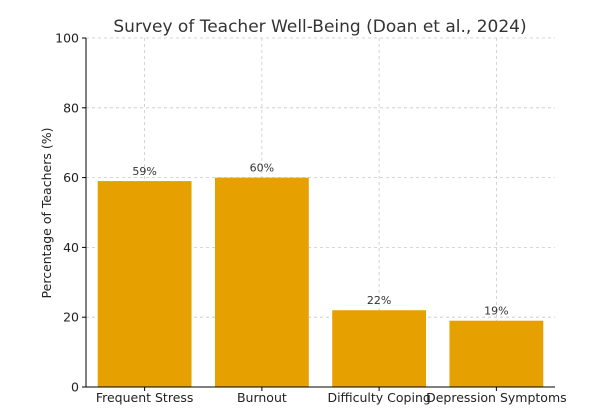 Image resolution: width=597 pixels, height=408 pixels. I want to click on y-axis-label: Percentage of Teachers (%), so click(46, 213).